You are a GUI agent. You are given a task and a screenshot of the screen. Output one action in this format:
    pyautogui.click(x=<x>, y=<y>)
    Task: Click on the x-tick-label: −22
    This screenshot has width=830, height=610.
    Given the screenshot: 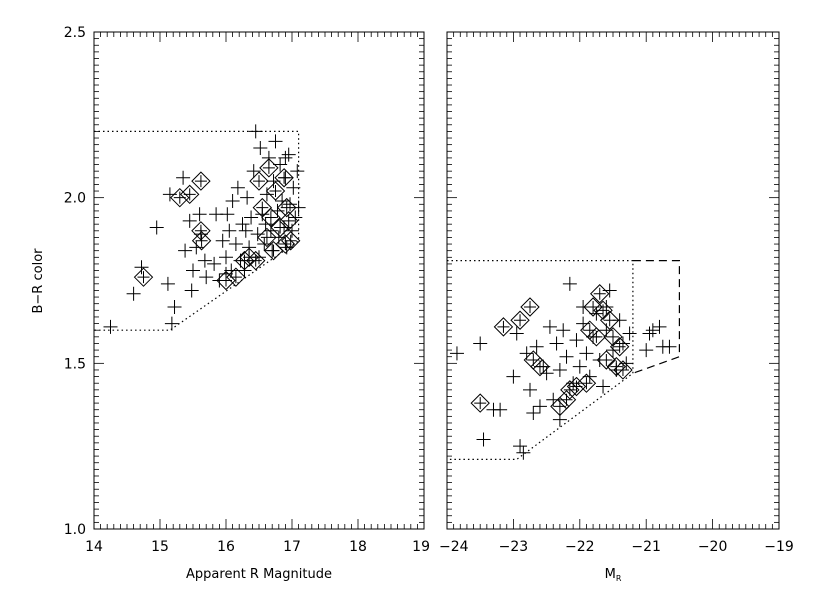 What is the action you would take?
    pyautogui.click(x=580, y=547)
    